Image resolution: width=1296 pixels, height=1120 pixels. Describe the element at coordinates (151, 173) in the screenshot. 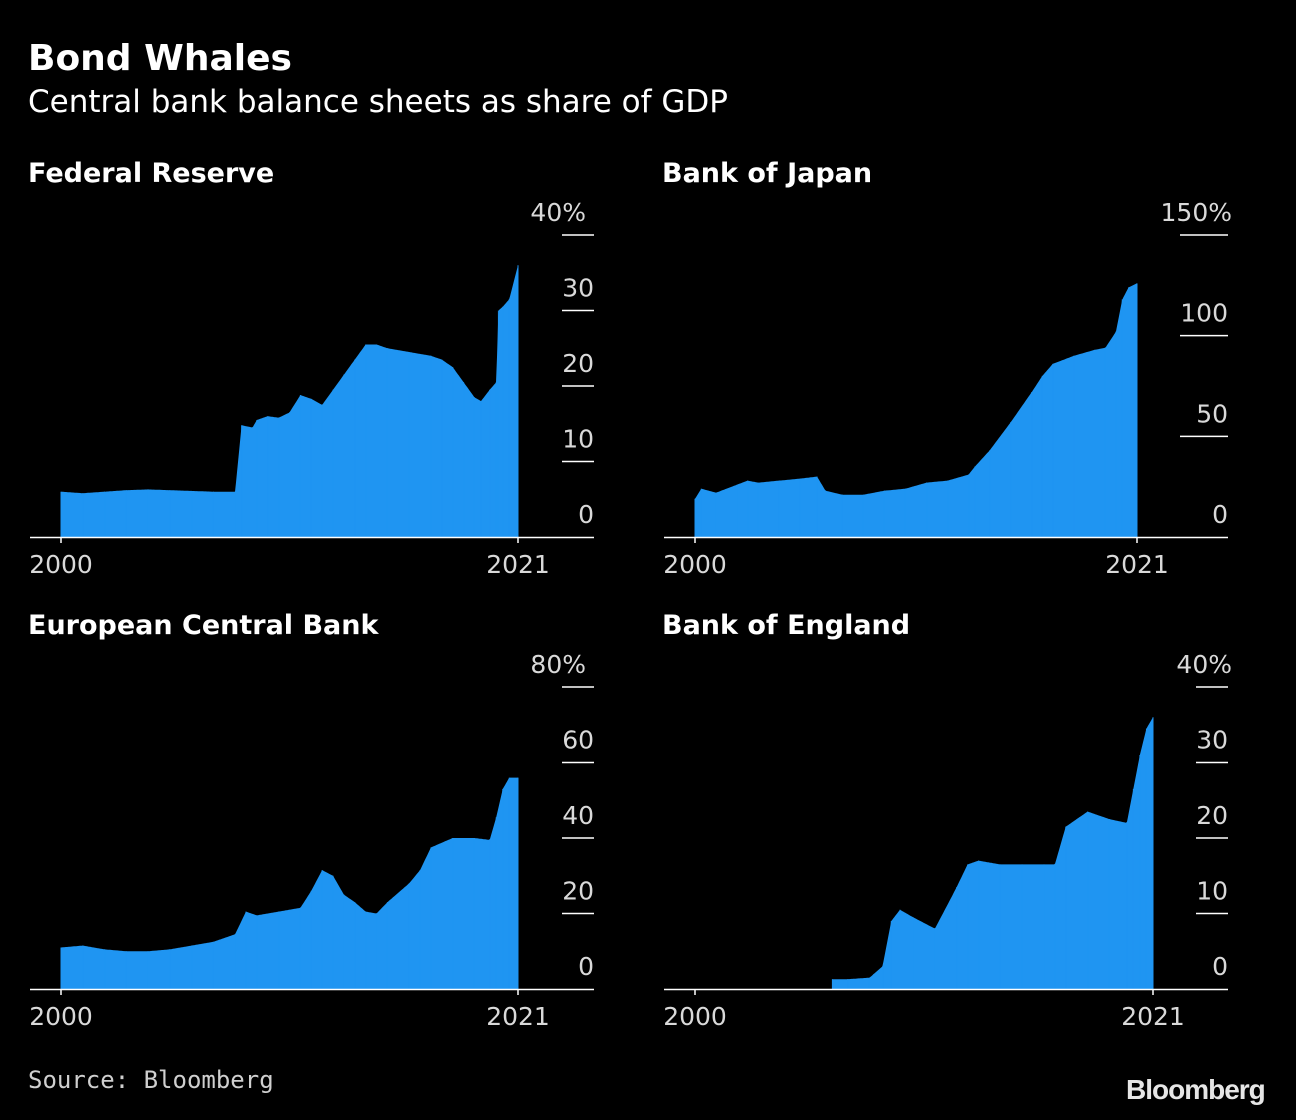

I see `panel-title-fed: Federal Reserve` at that location.